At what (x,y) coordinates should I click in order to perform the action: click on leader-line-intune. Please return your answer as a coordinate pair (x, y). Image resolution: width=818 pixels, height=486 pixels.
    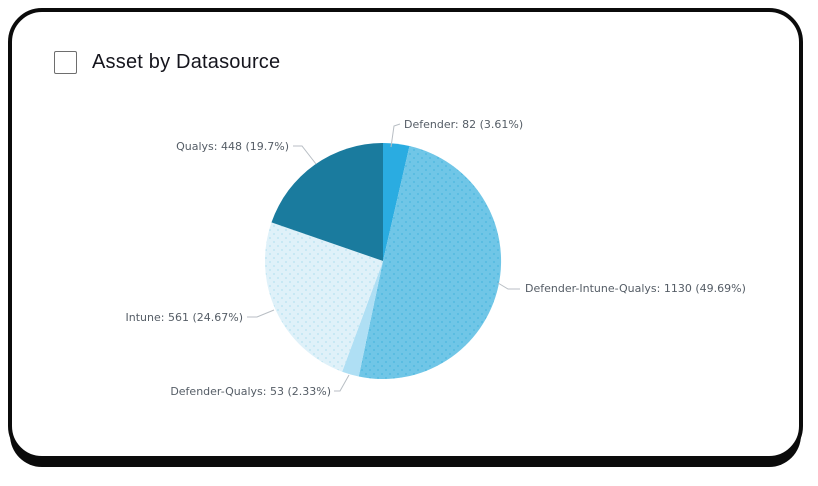
    Looking at the image, I should click on (261, 313).